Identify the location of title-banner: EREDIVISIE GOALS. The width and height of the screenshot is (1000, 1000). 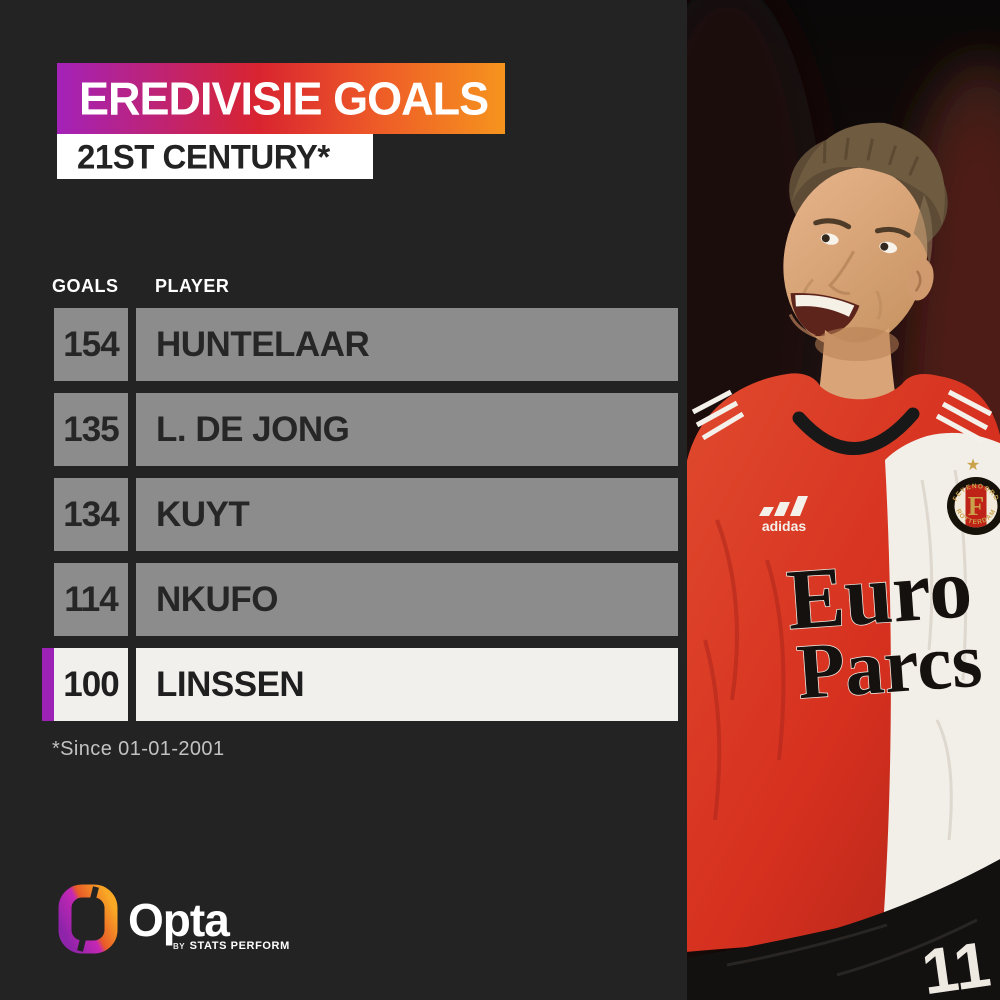
(281, 98).